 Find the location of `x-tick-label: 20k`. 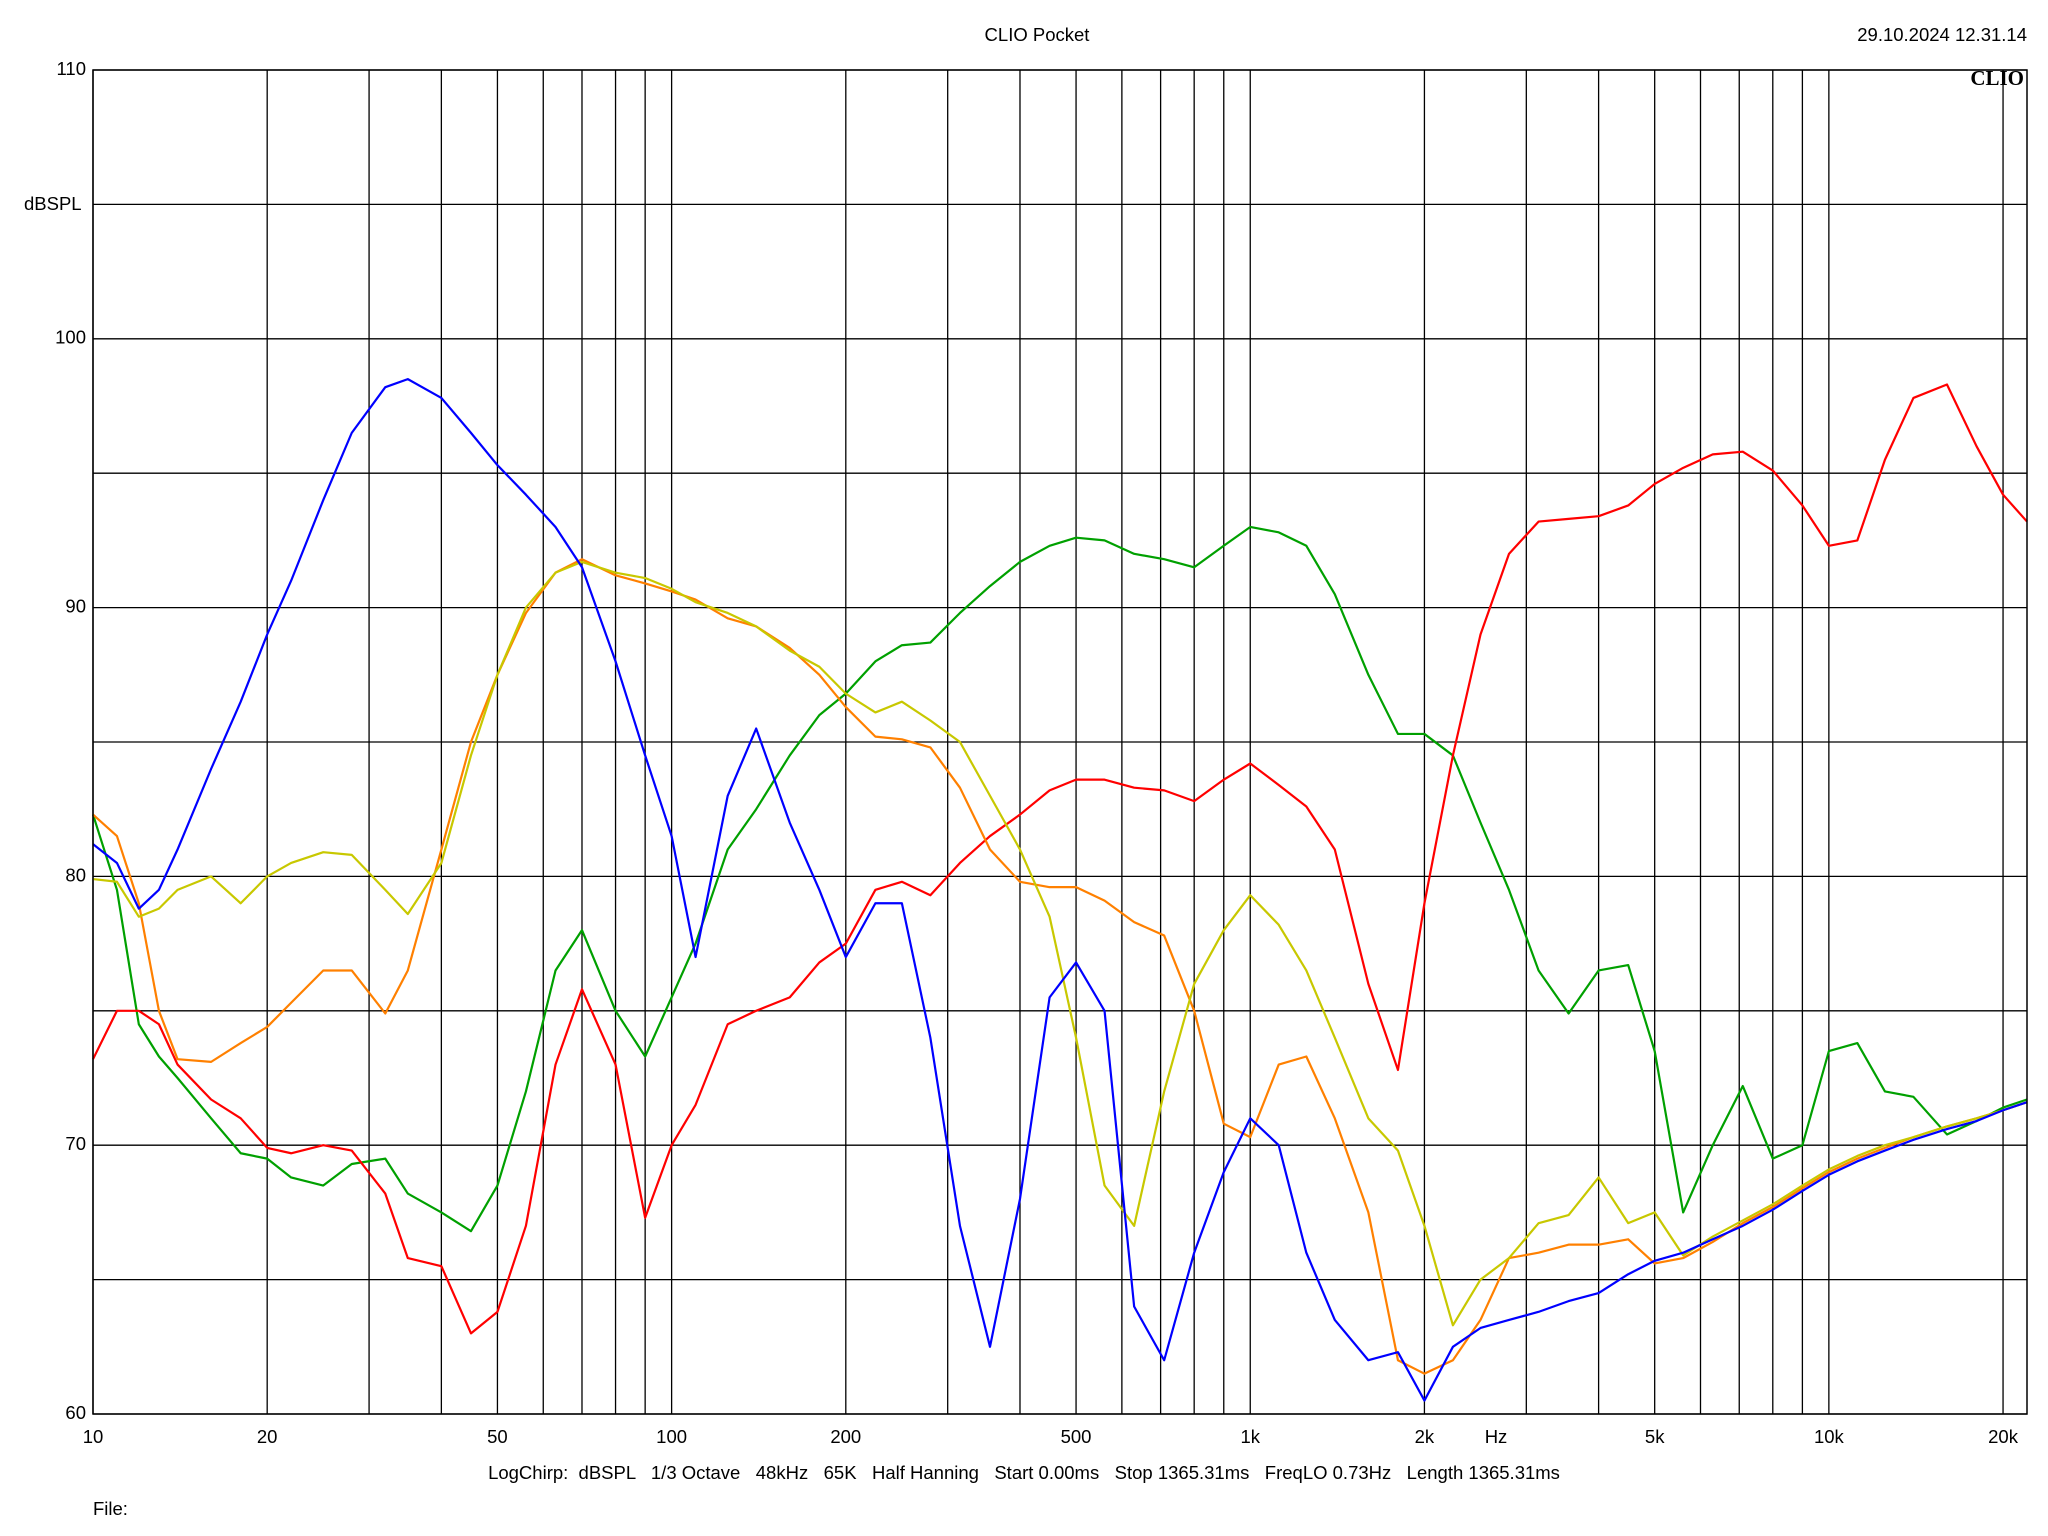

x-tick-label: 20k is located at coordinates (2003, 1436).